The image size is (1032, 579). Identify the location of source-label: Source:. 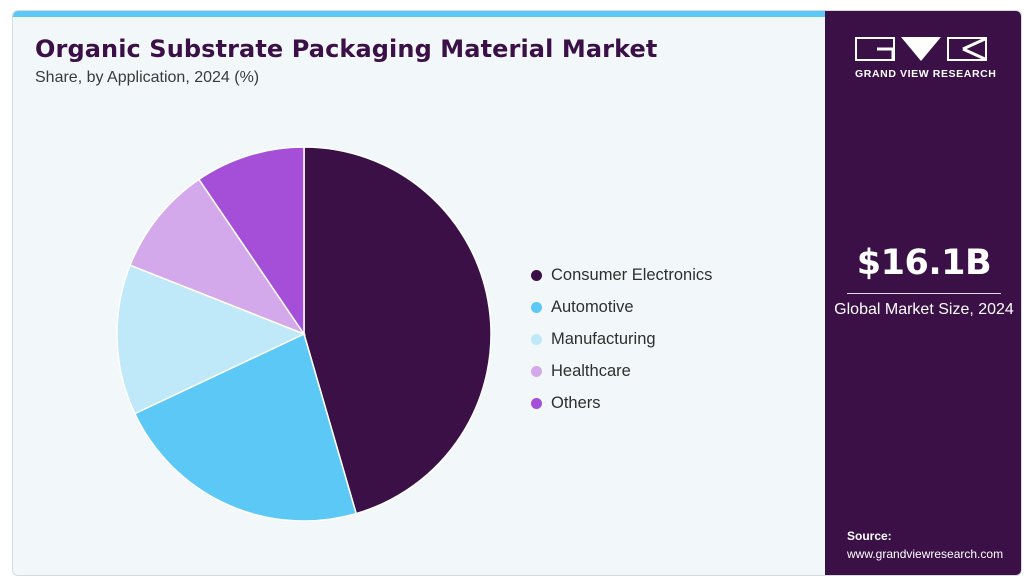
(869, 536).